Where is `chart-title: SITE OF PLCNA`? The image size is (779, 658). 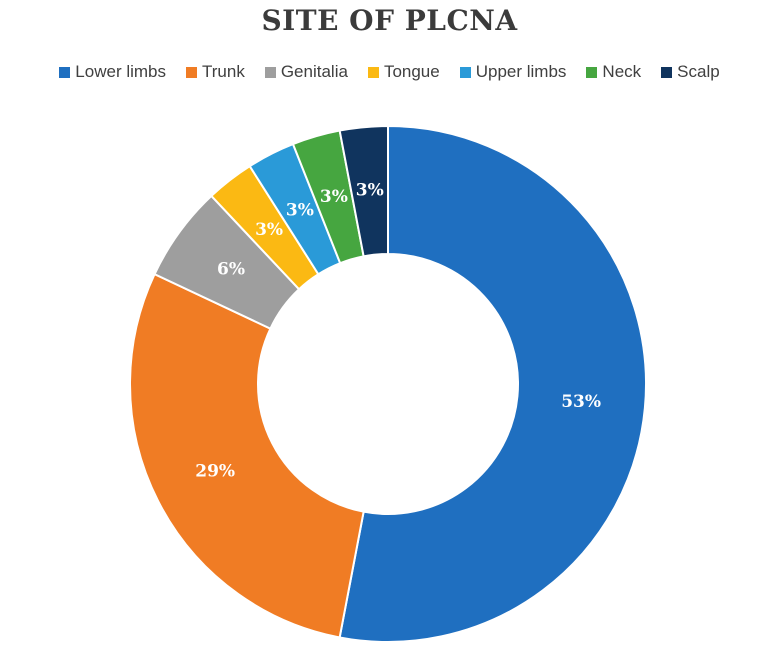
chart-title: SITE OF PLCNA is located at coordinates (389, 20).